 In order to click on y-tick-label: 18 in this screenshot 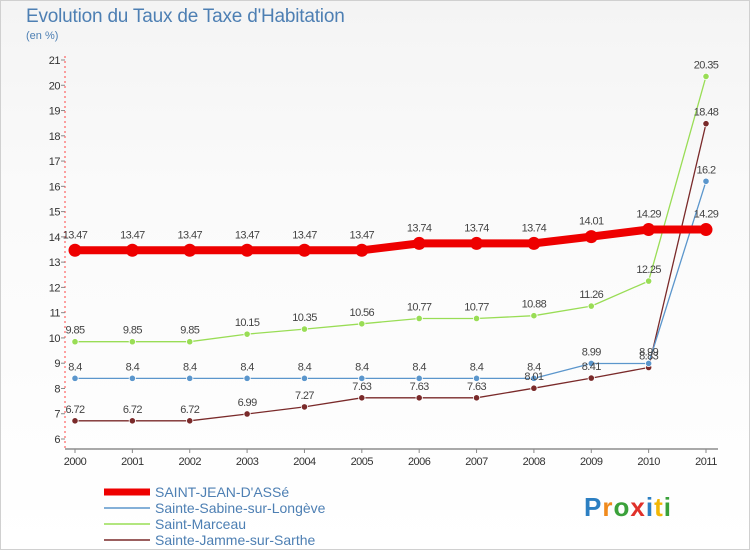, I will do `click(55, 137)`.